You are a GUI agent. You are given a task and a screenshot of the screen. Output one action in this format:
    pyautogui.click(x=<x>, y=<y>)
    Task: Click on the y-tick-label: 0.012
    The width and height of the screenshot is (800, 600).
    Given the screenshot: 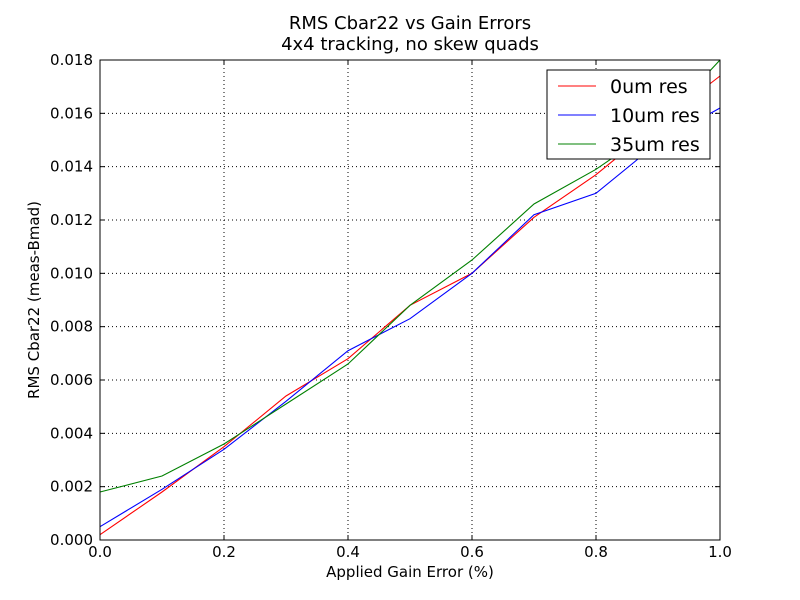 What is the action you would take?
    pyautogui.click(x=71, y=220)
    